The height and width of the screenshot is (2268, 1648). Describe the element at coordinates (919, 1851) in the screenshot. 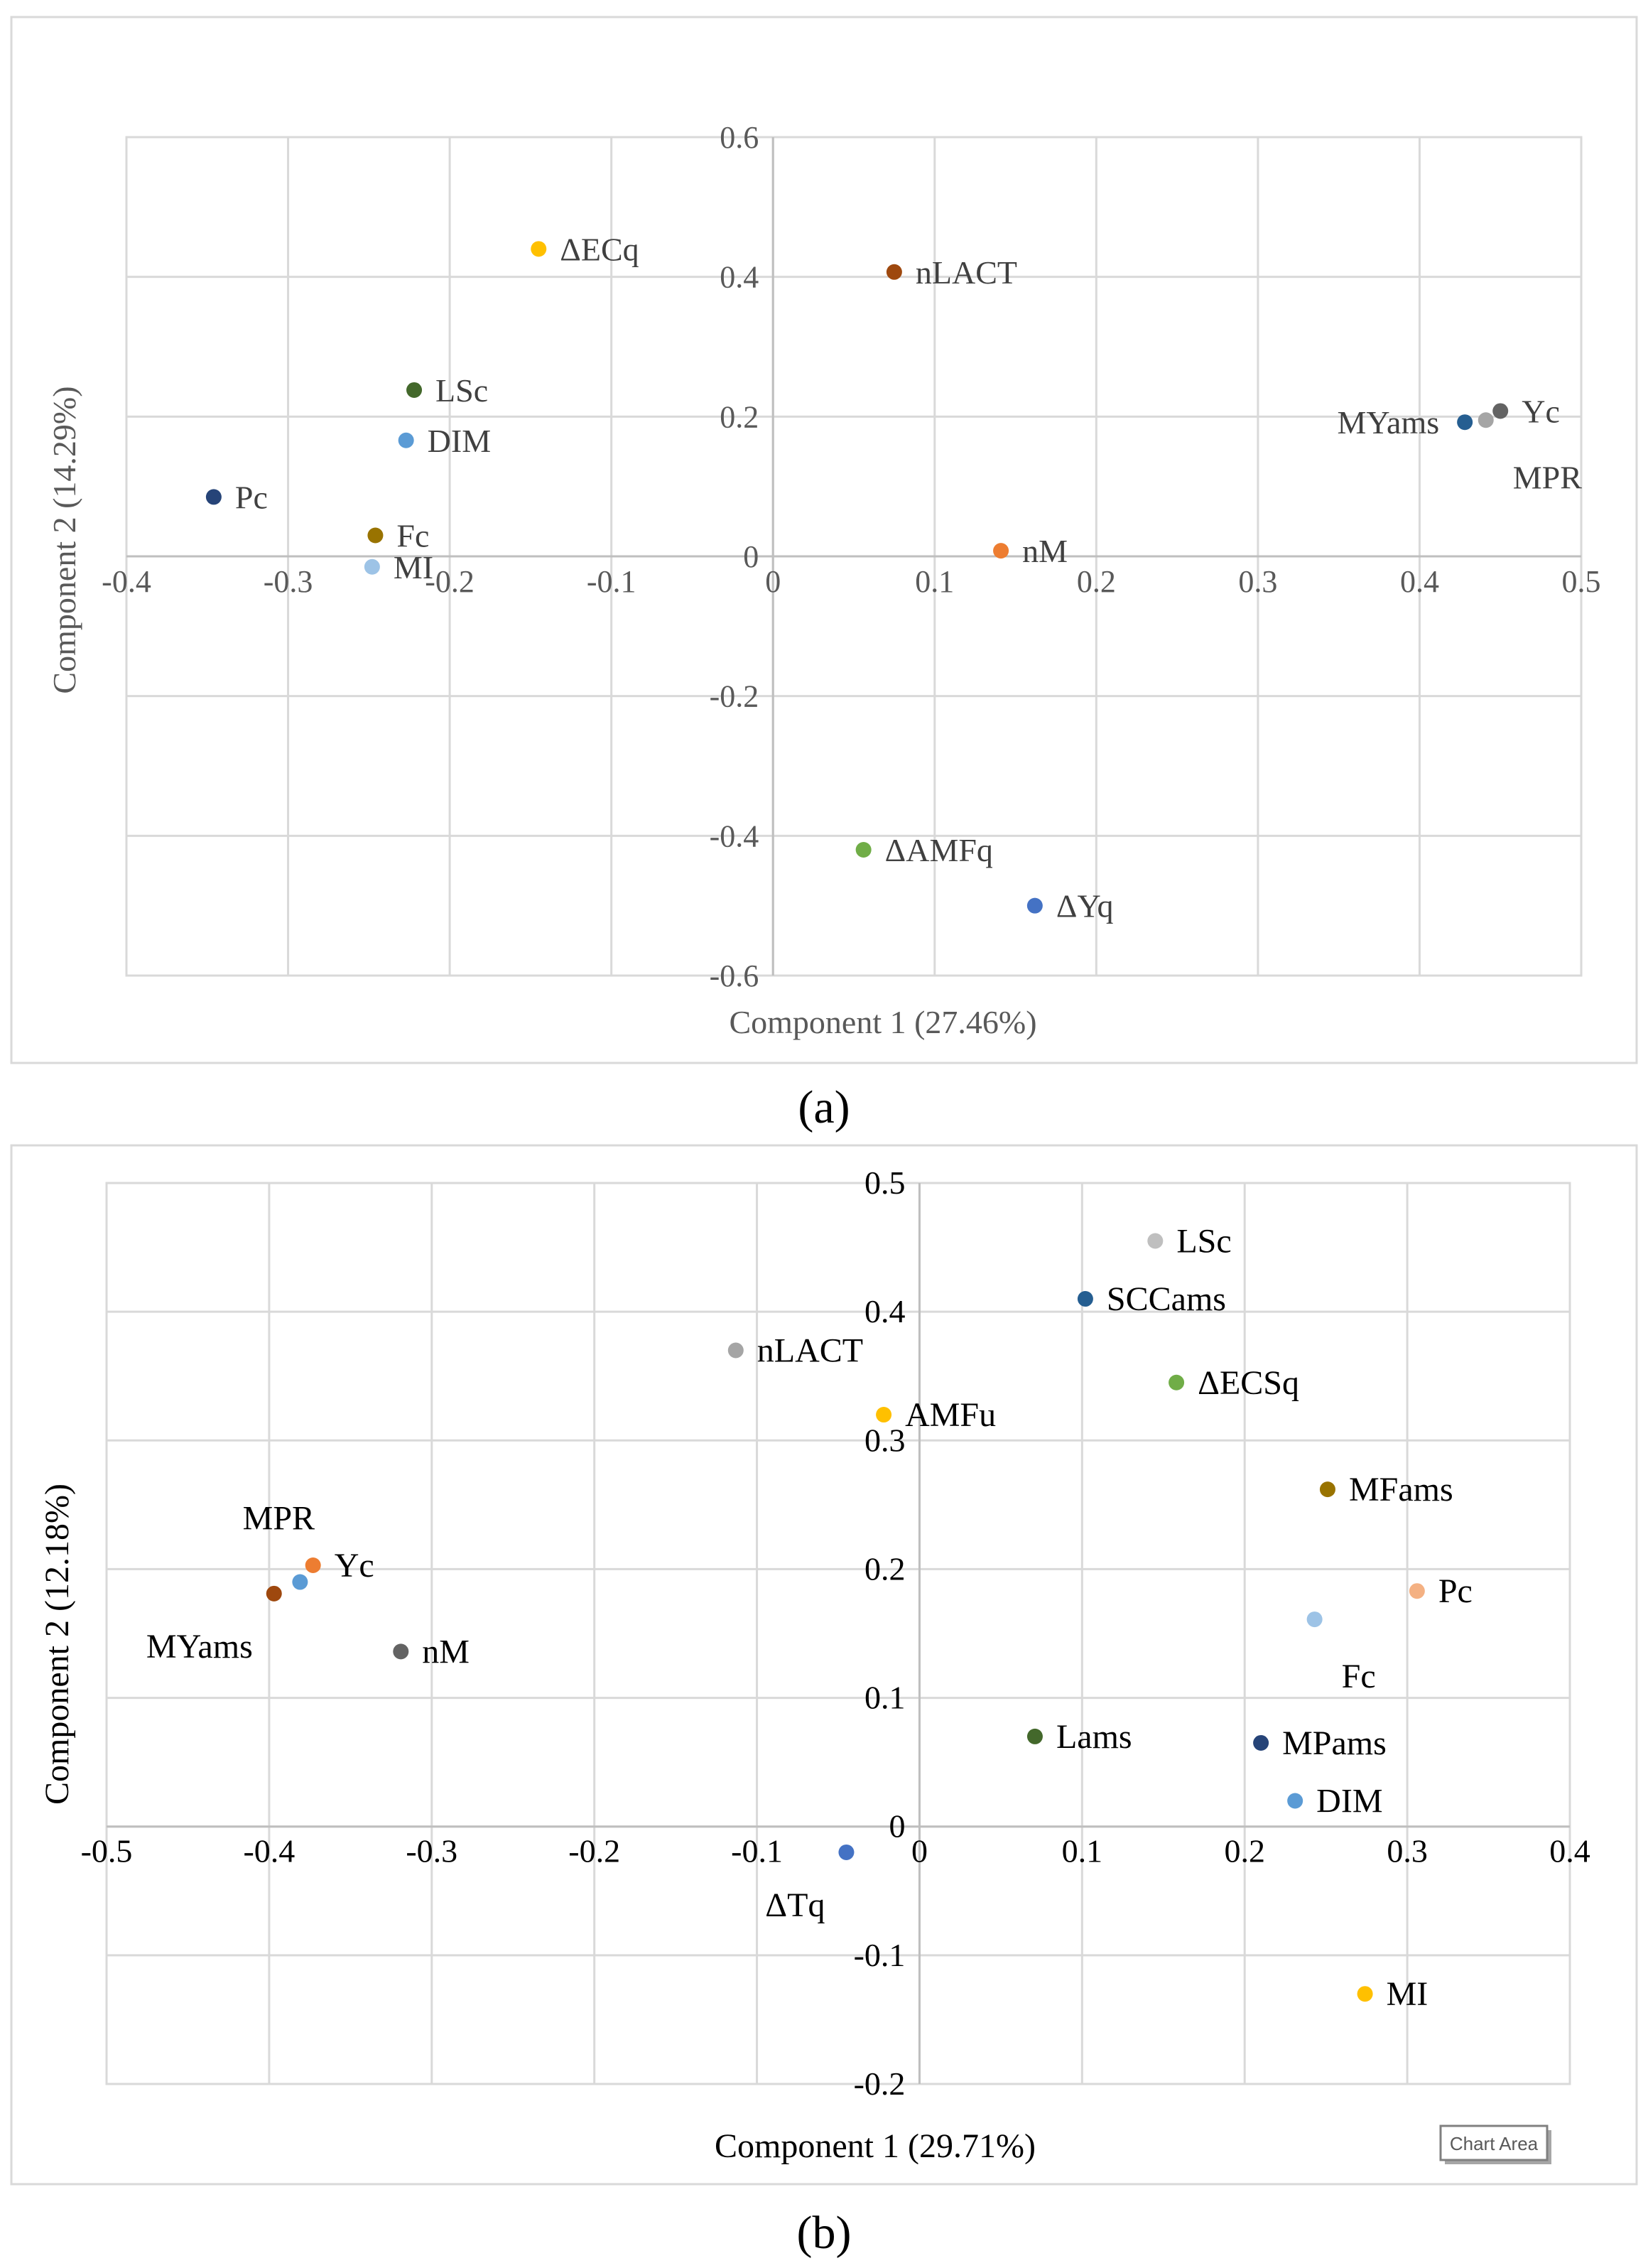

I see `x-tick-label: 0` at that location.